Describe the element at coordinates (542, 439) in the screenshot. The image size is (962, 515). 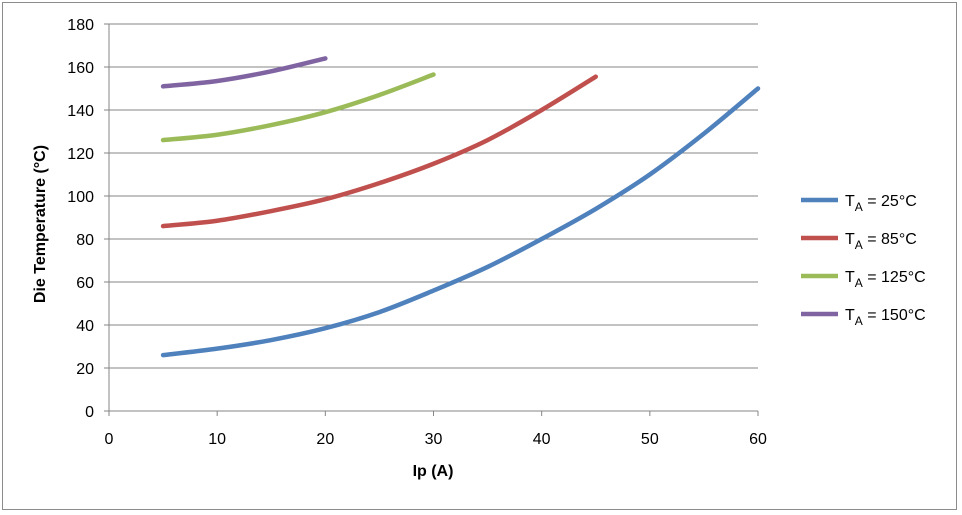
I see `x-tick-label-40: 40` at that location.